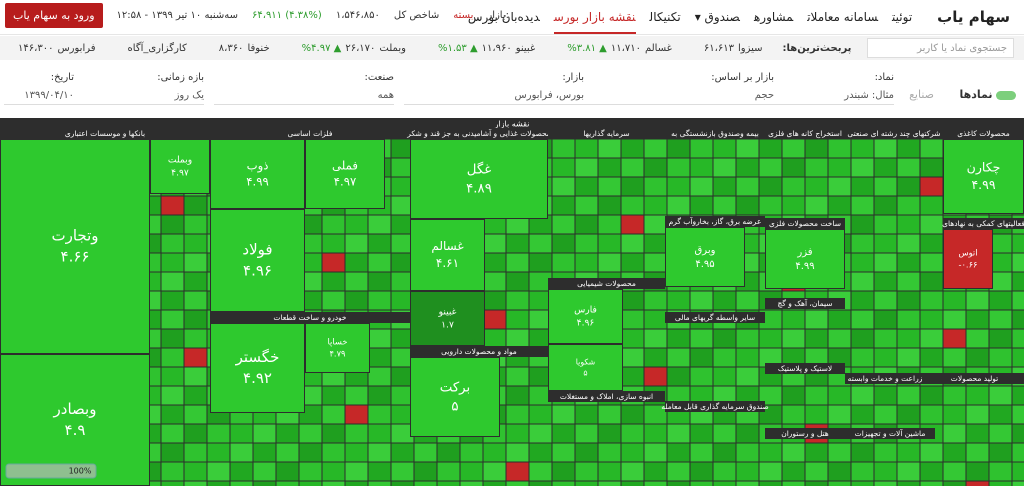 This screenshot has width=1024, height=486. I want to click on filter-label: نماد:, so click(884, 77).